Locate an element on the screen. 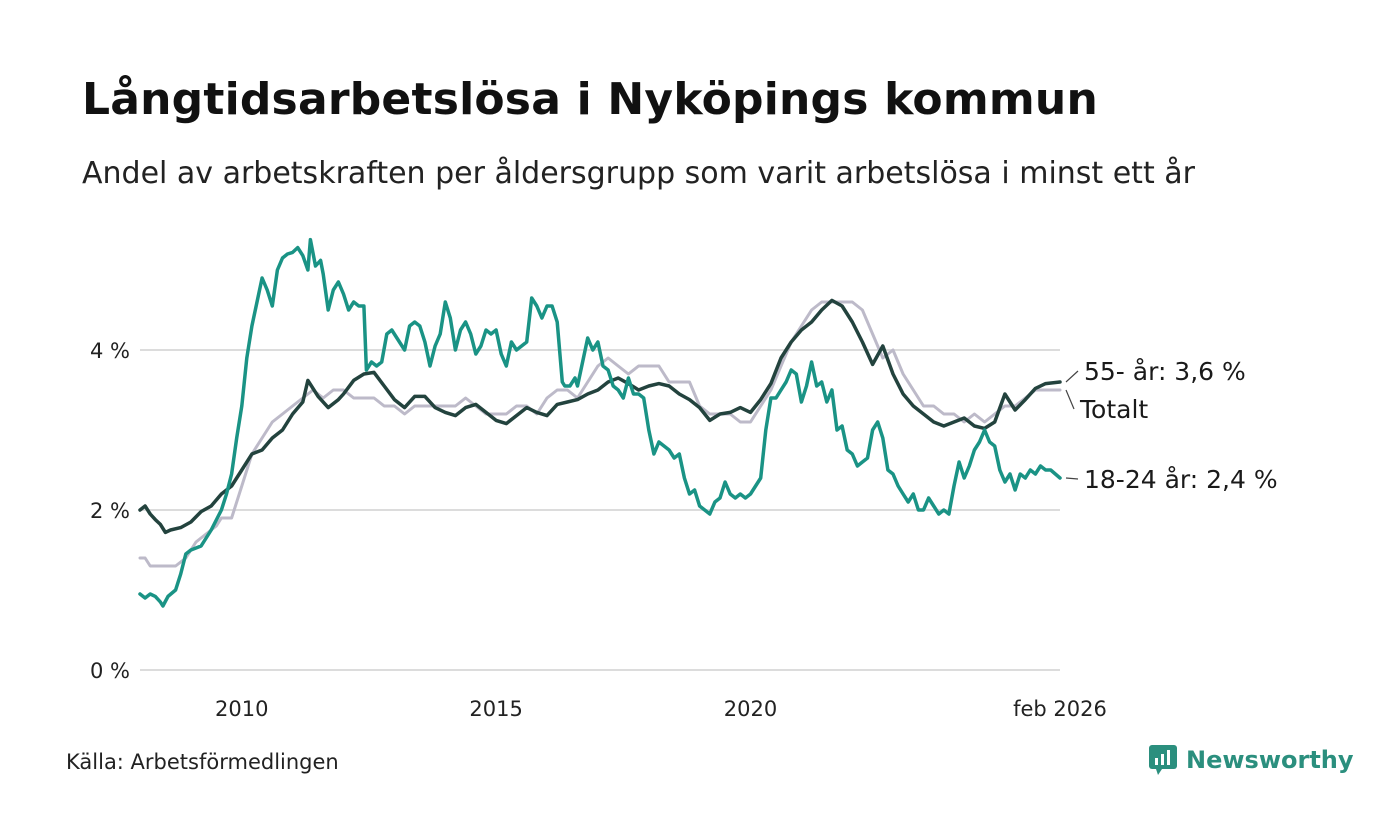 Image resolution: width=1400 pixels, height=840 pixels. y-tick-label: 4 % is located at coordinates (110, 351).